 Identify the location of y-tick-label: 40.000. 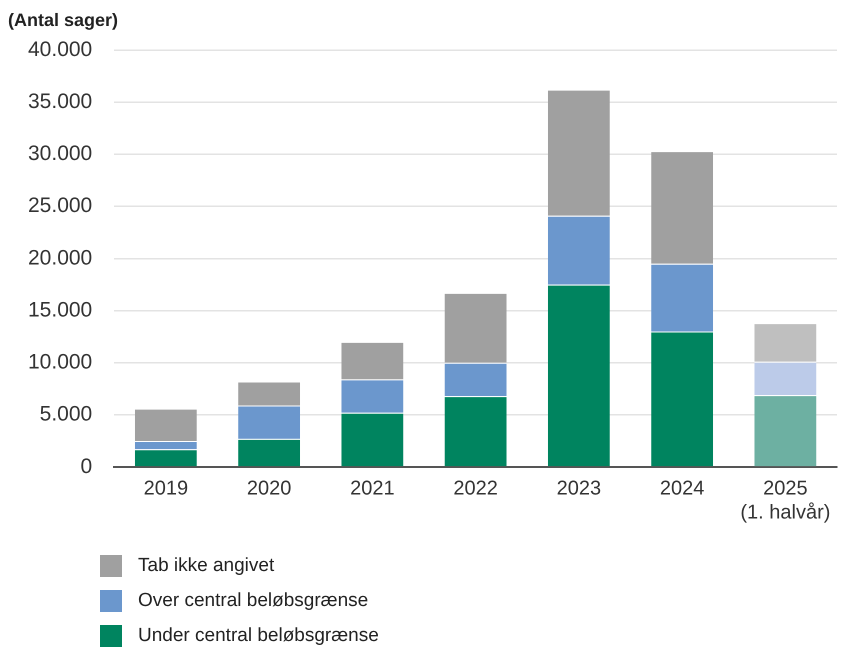
(60, 49).